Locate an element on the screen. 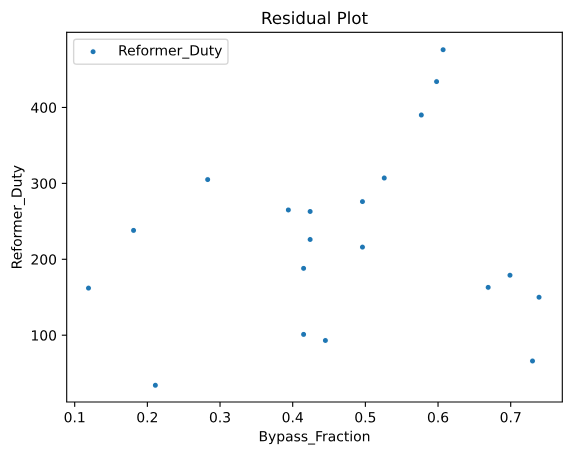 The height and width of the screenshot is (455, 571). x-tick-label: 0.4 is located at coordinates (292, 417).